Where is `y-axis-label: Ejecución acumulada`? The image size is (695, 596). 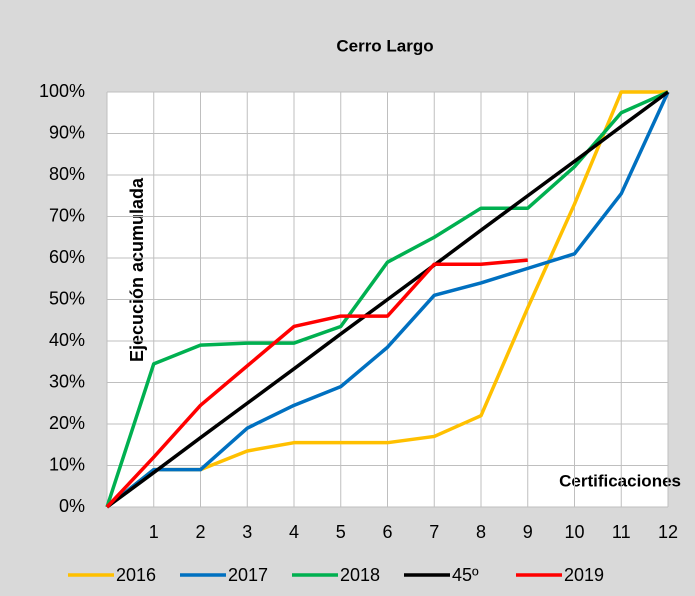 y-axis-label: Ejecución acumulada is located at coordinates (137, 269).